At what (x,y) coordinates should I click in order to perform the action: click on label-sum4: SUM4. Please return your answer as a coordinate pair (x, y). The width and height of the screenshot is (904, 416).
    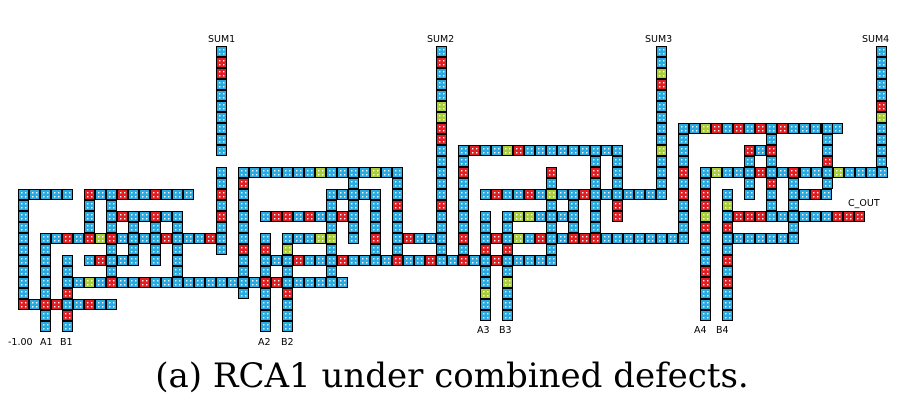
    Looking at the image, I should click on (875, 39).